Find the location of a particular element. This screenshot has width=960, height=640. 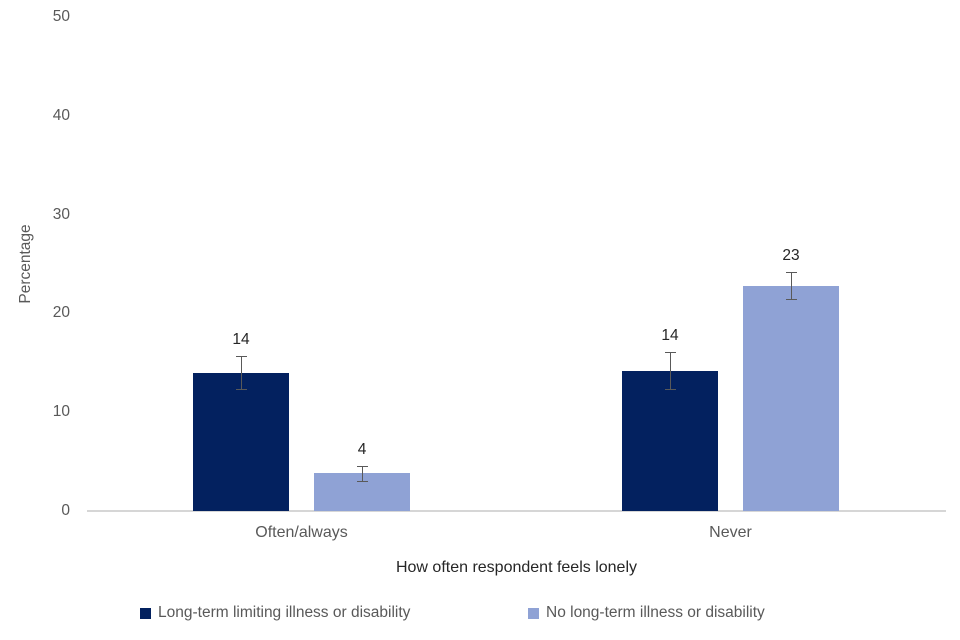

x-category-label: Never is located at coordinates (730, 532).